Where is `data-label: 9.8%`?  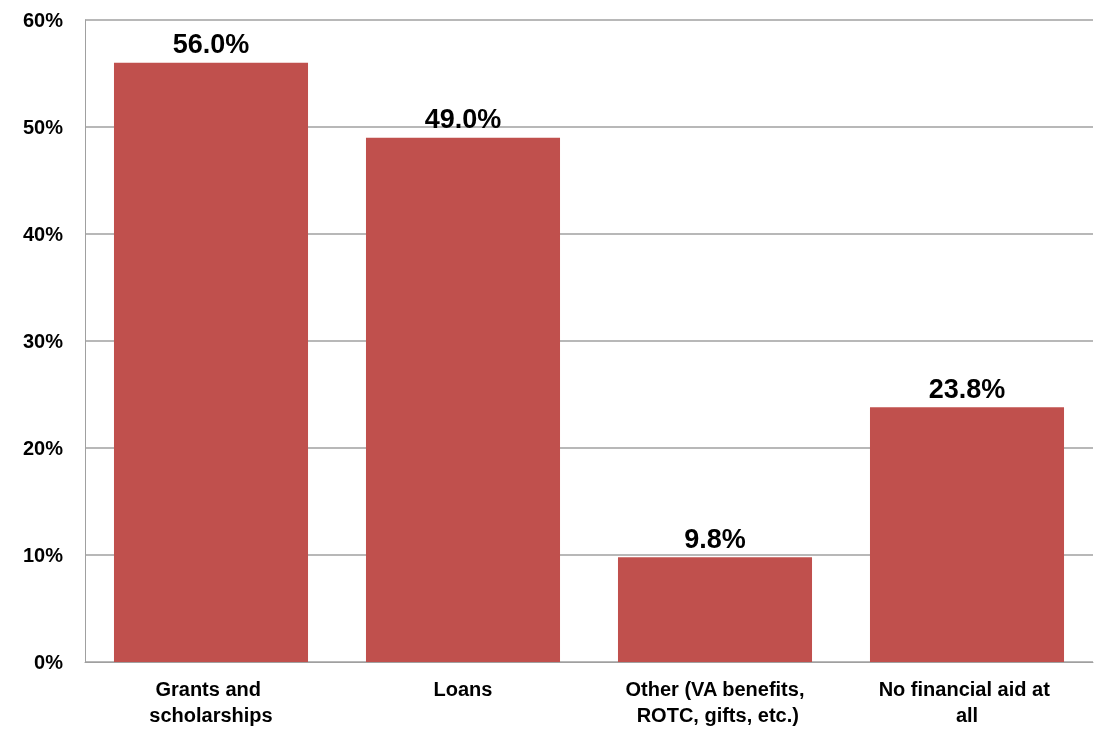 data-label: 9.8% is located at coordinates (715, 538).